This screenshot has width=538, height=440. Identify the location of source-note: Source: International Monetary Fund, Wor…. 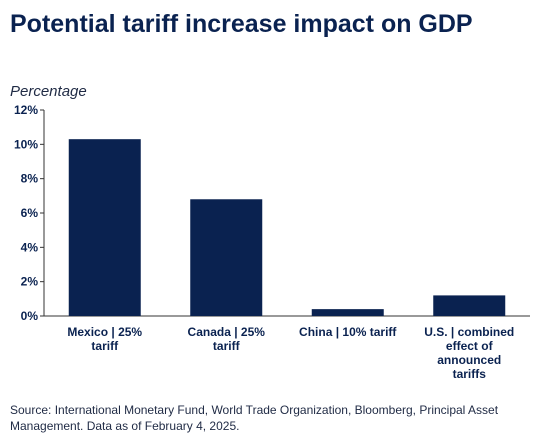
(254, 418).